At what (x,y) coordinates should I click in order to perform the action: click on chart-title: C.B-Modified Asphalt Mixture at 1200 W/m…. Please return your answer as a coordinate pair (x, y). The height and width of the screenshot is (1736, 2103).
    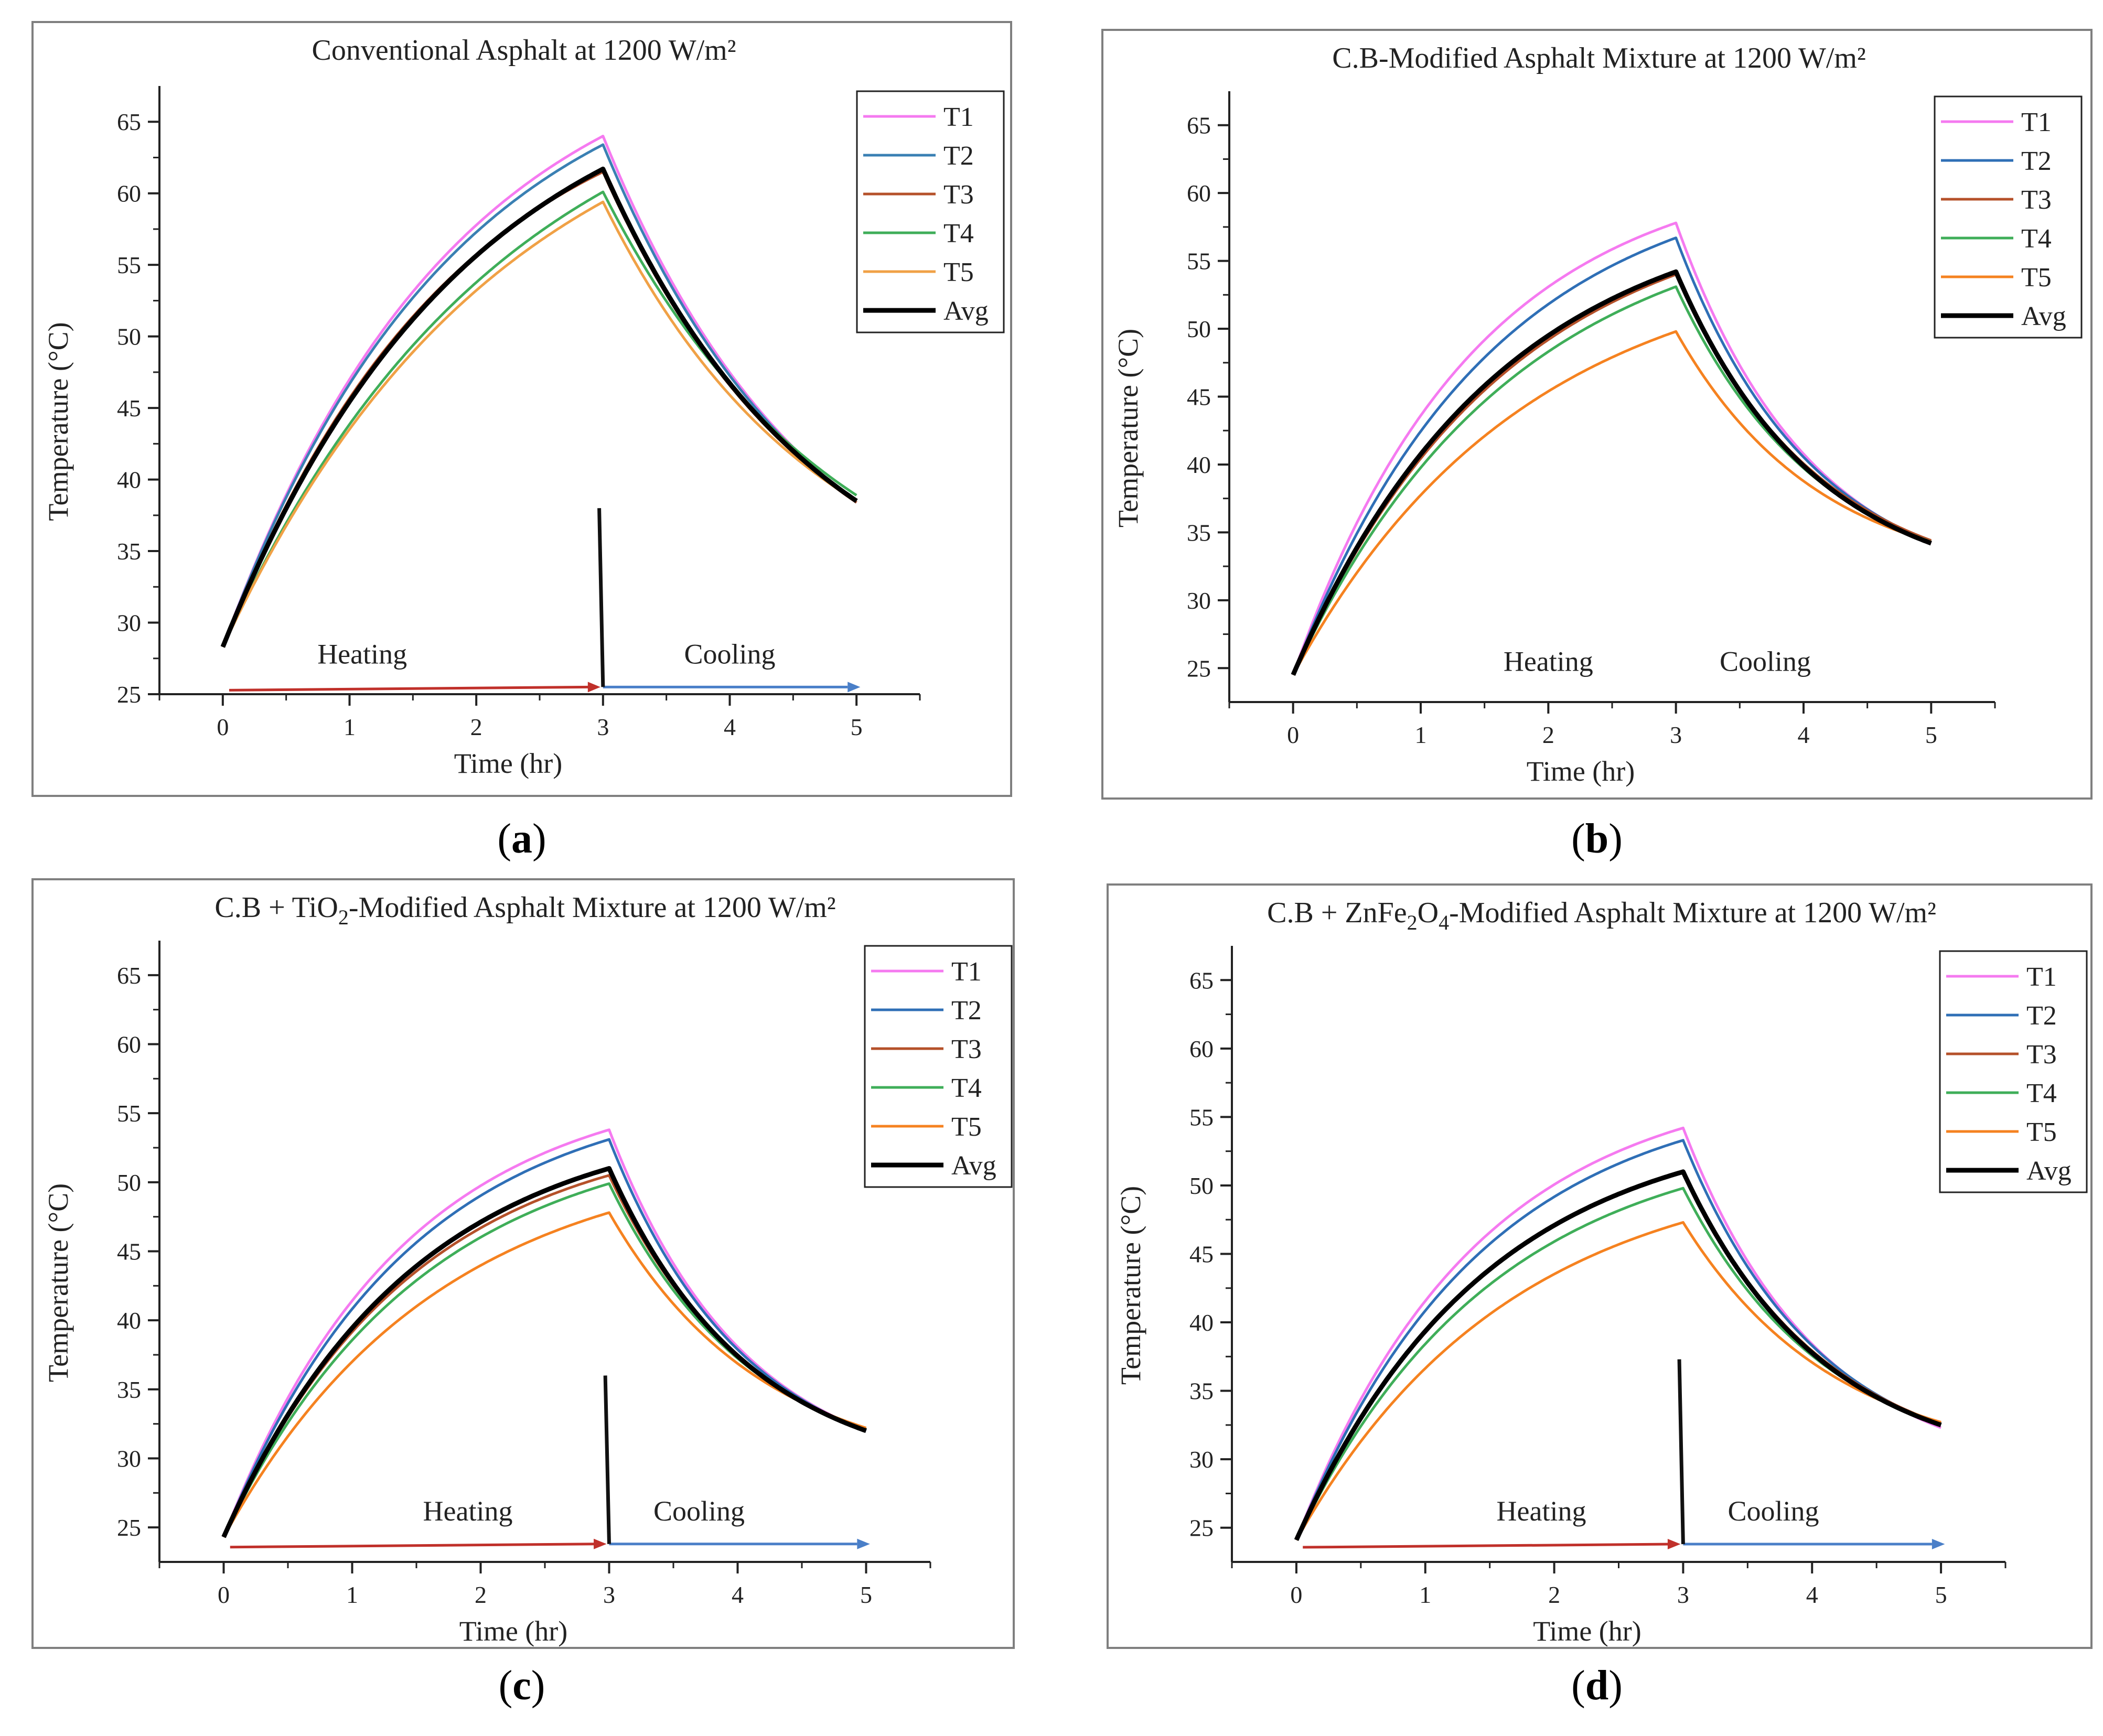
    Looking at the image, I should click on (1599, 58).